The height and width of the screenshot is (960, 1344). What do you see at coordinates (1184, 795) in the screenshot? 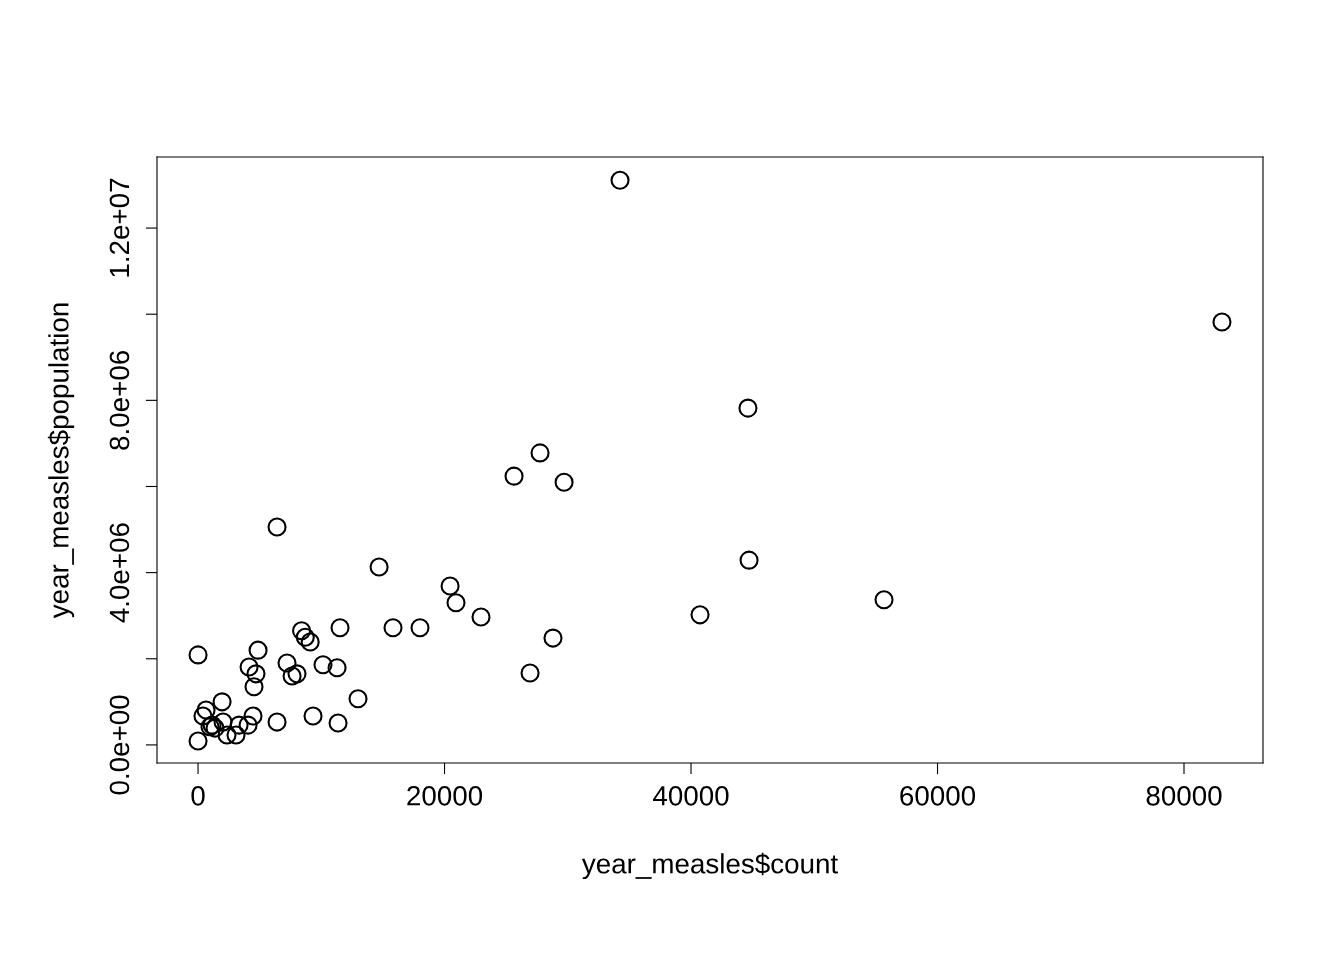
I see `x-tick-label: 80000` at bounding box center [1184, 795].